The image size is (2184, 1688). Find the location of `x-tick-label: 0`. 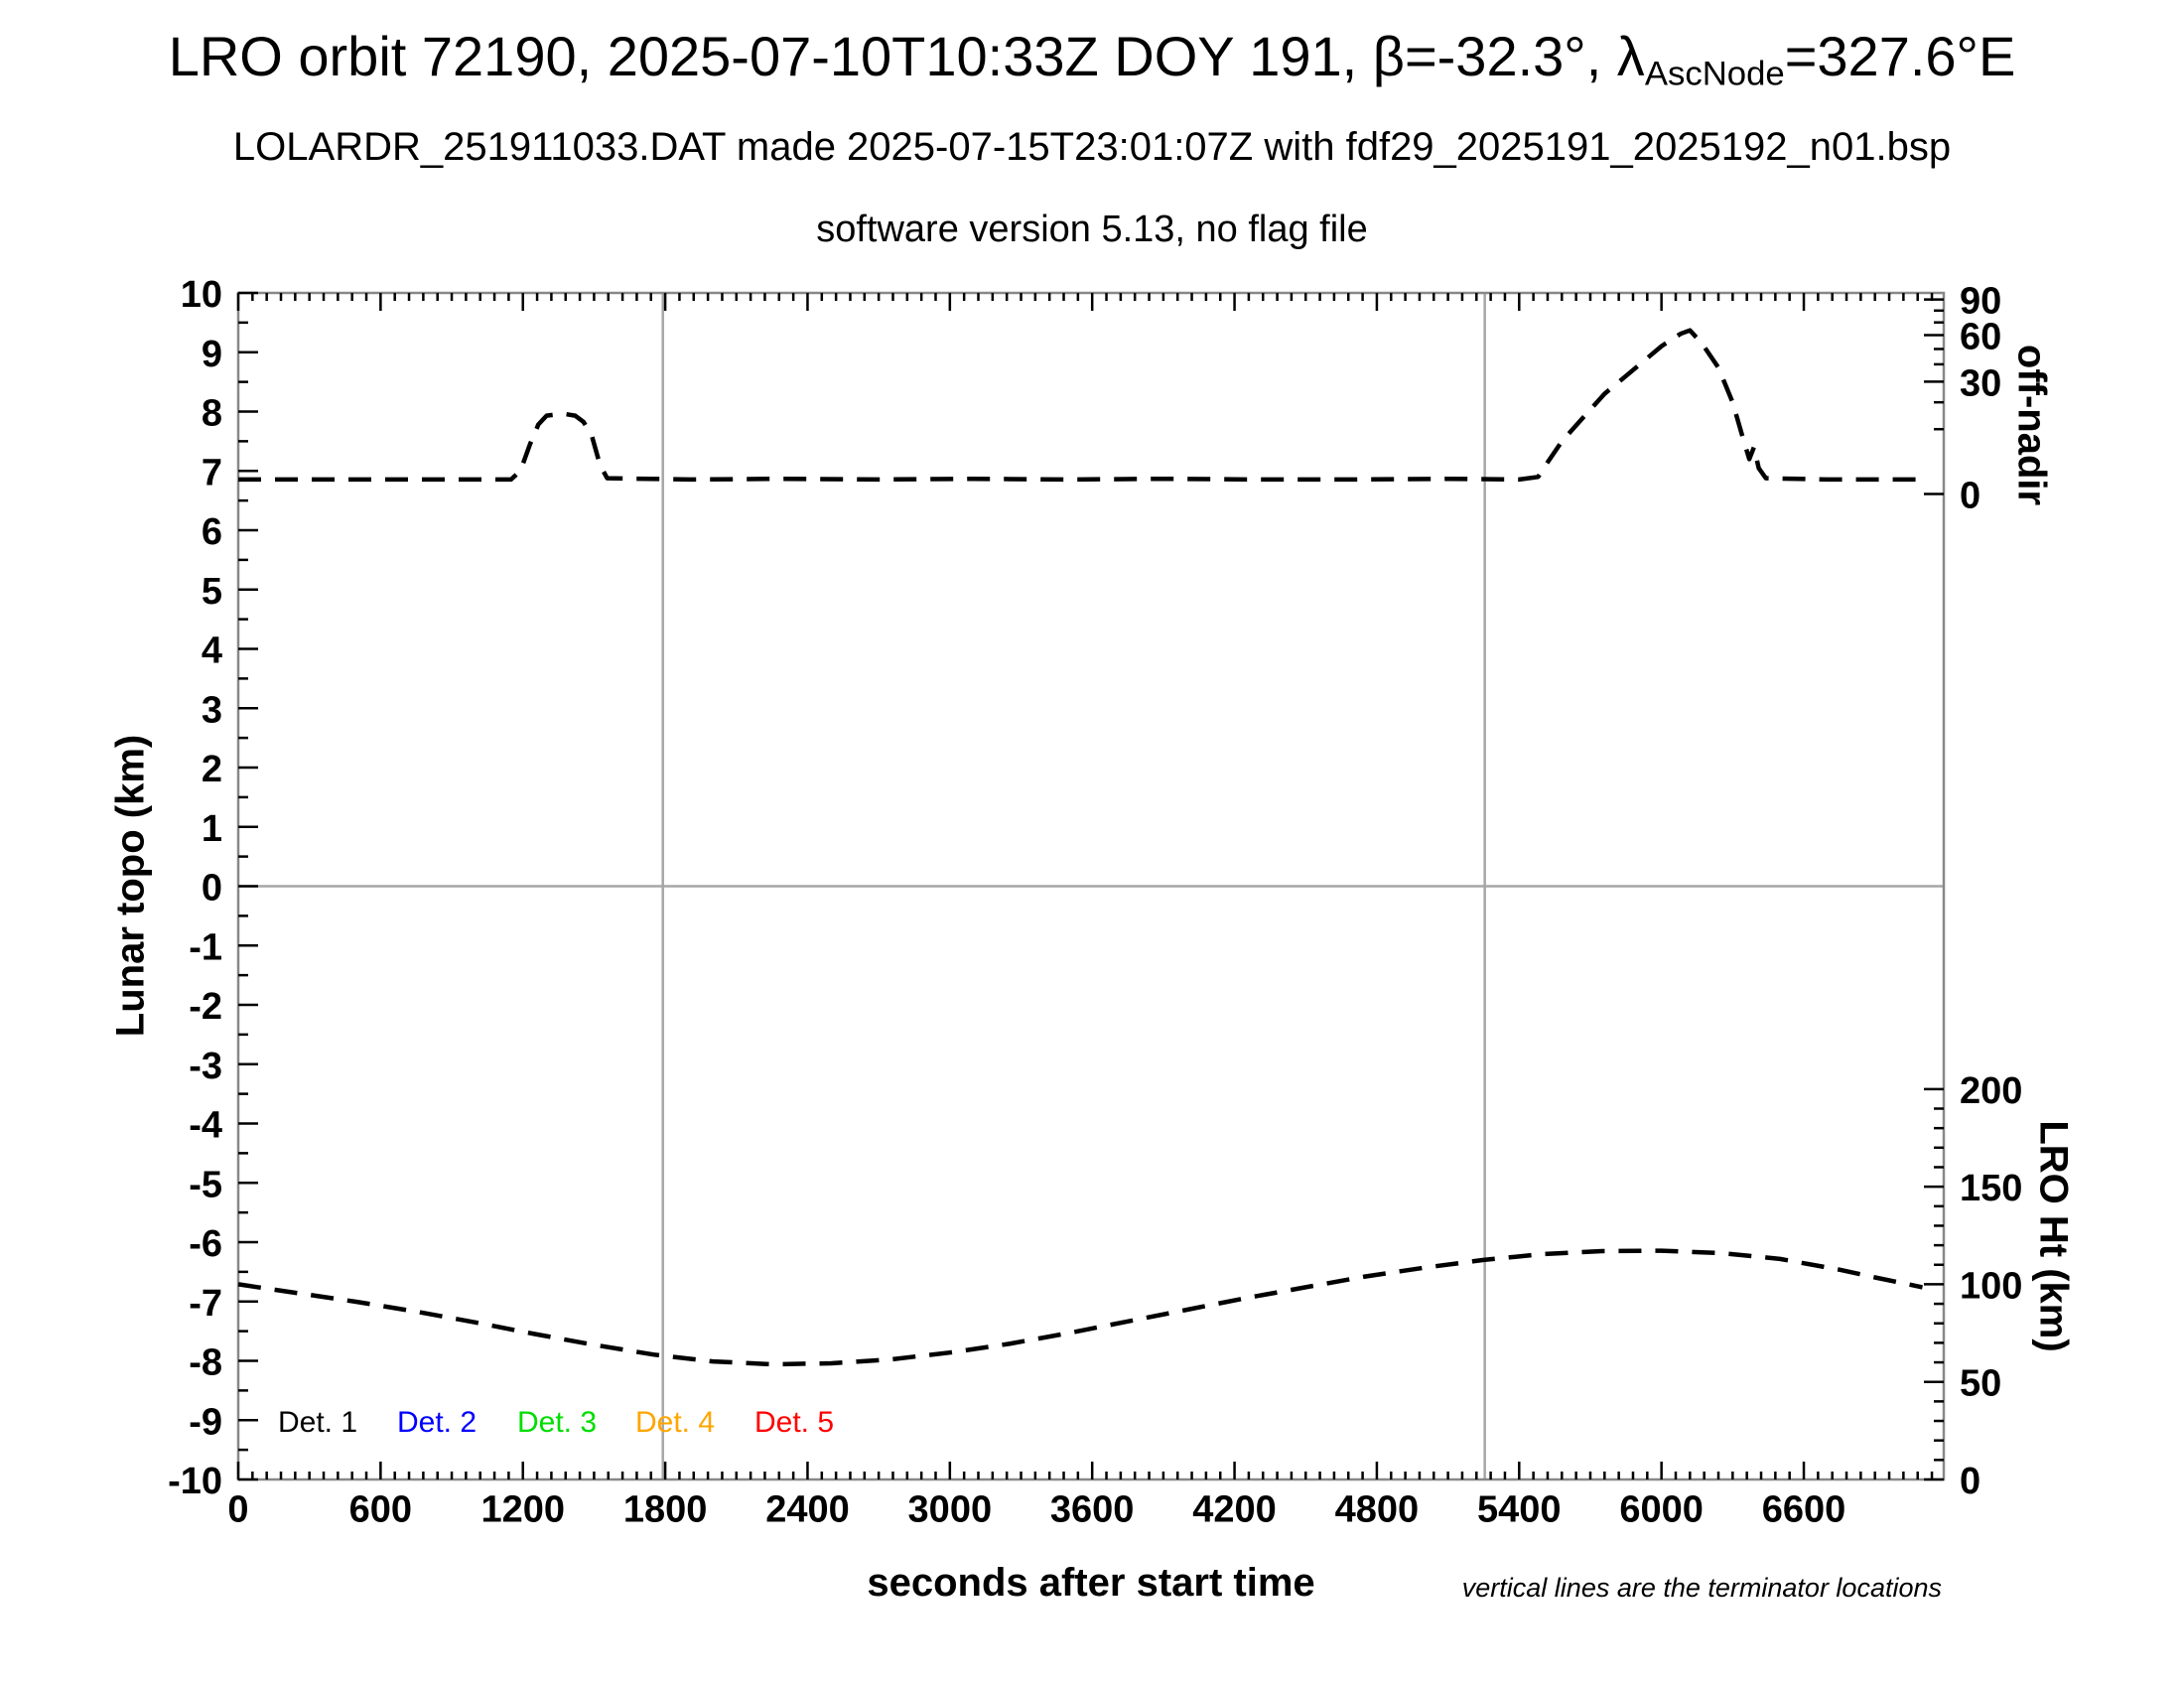

x-tick-label: 0 is located at coordinates (237, 1509).